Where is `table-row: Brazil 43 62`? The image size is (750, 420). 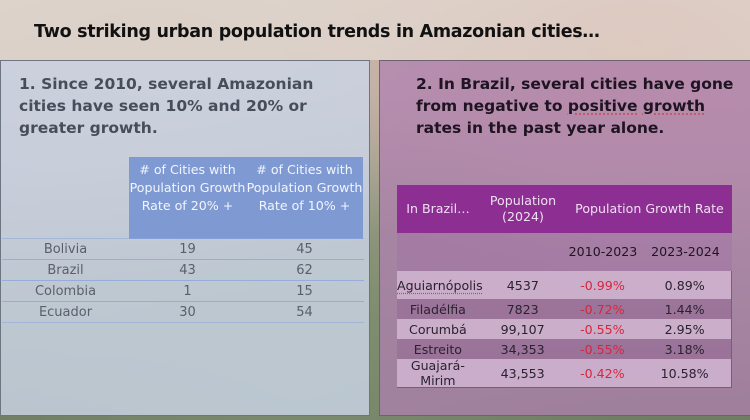 table-row: Brazil 43 62 is located at coordinates (183, 270).